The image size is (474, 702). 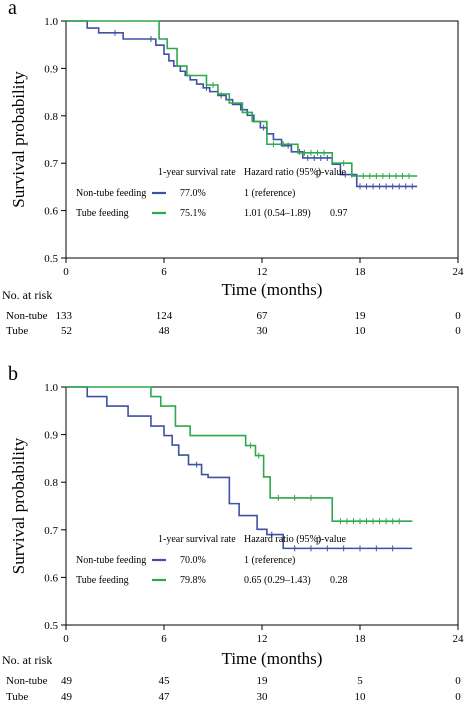 What do you see at coordinates (239, 454) in the screenshot?
I see `series-line-tube` at bounding box center [239, 454].